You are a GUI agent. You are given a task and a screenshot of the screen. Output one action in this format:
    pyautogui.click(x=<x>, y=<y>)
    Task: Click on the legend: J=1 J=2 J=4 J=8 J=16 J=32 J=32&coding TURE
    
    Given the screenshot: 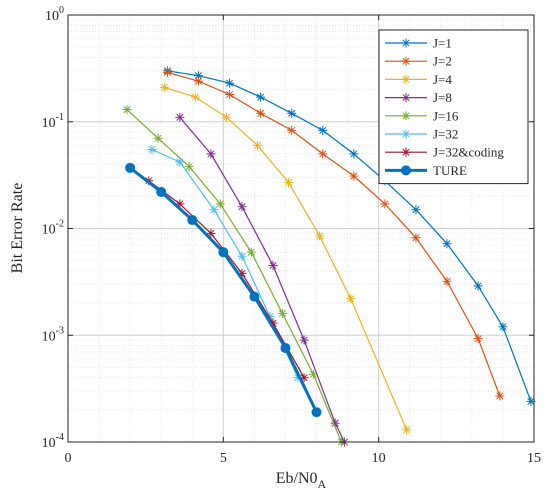 What is the action you would take?
    pyautogui.click(x=453, y=107)
    